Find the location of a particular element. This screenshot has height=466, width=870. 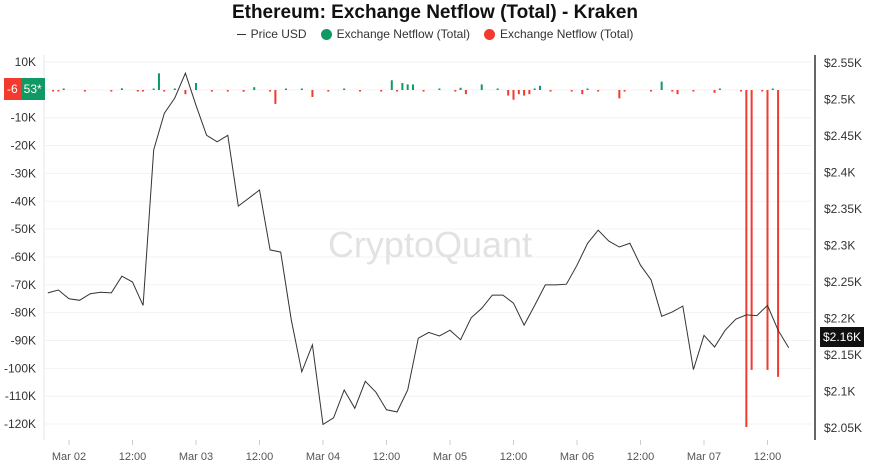

outflow-badge: -6 is located at coordinates (12, 89).